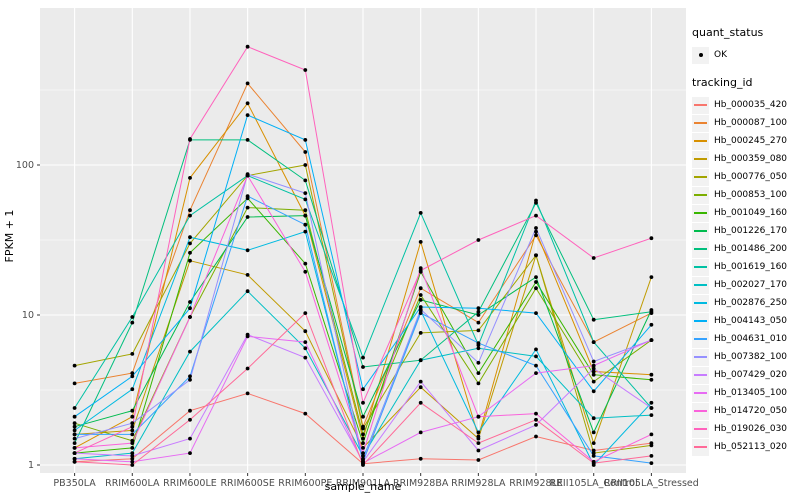 The width and height of the screenshot is (800, 500). Describe the element at coordinates (751, 357) in the screenshot. I see `legend-item-label: Hb_007382_100` at that location.